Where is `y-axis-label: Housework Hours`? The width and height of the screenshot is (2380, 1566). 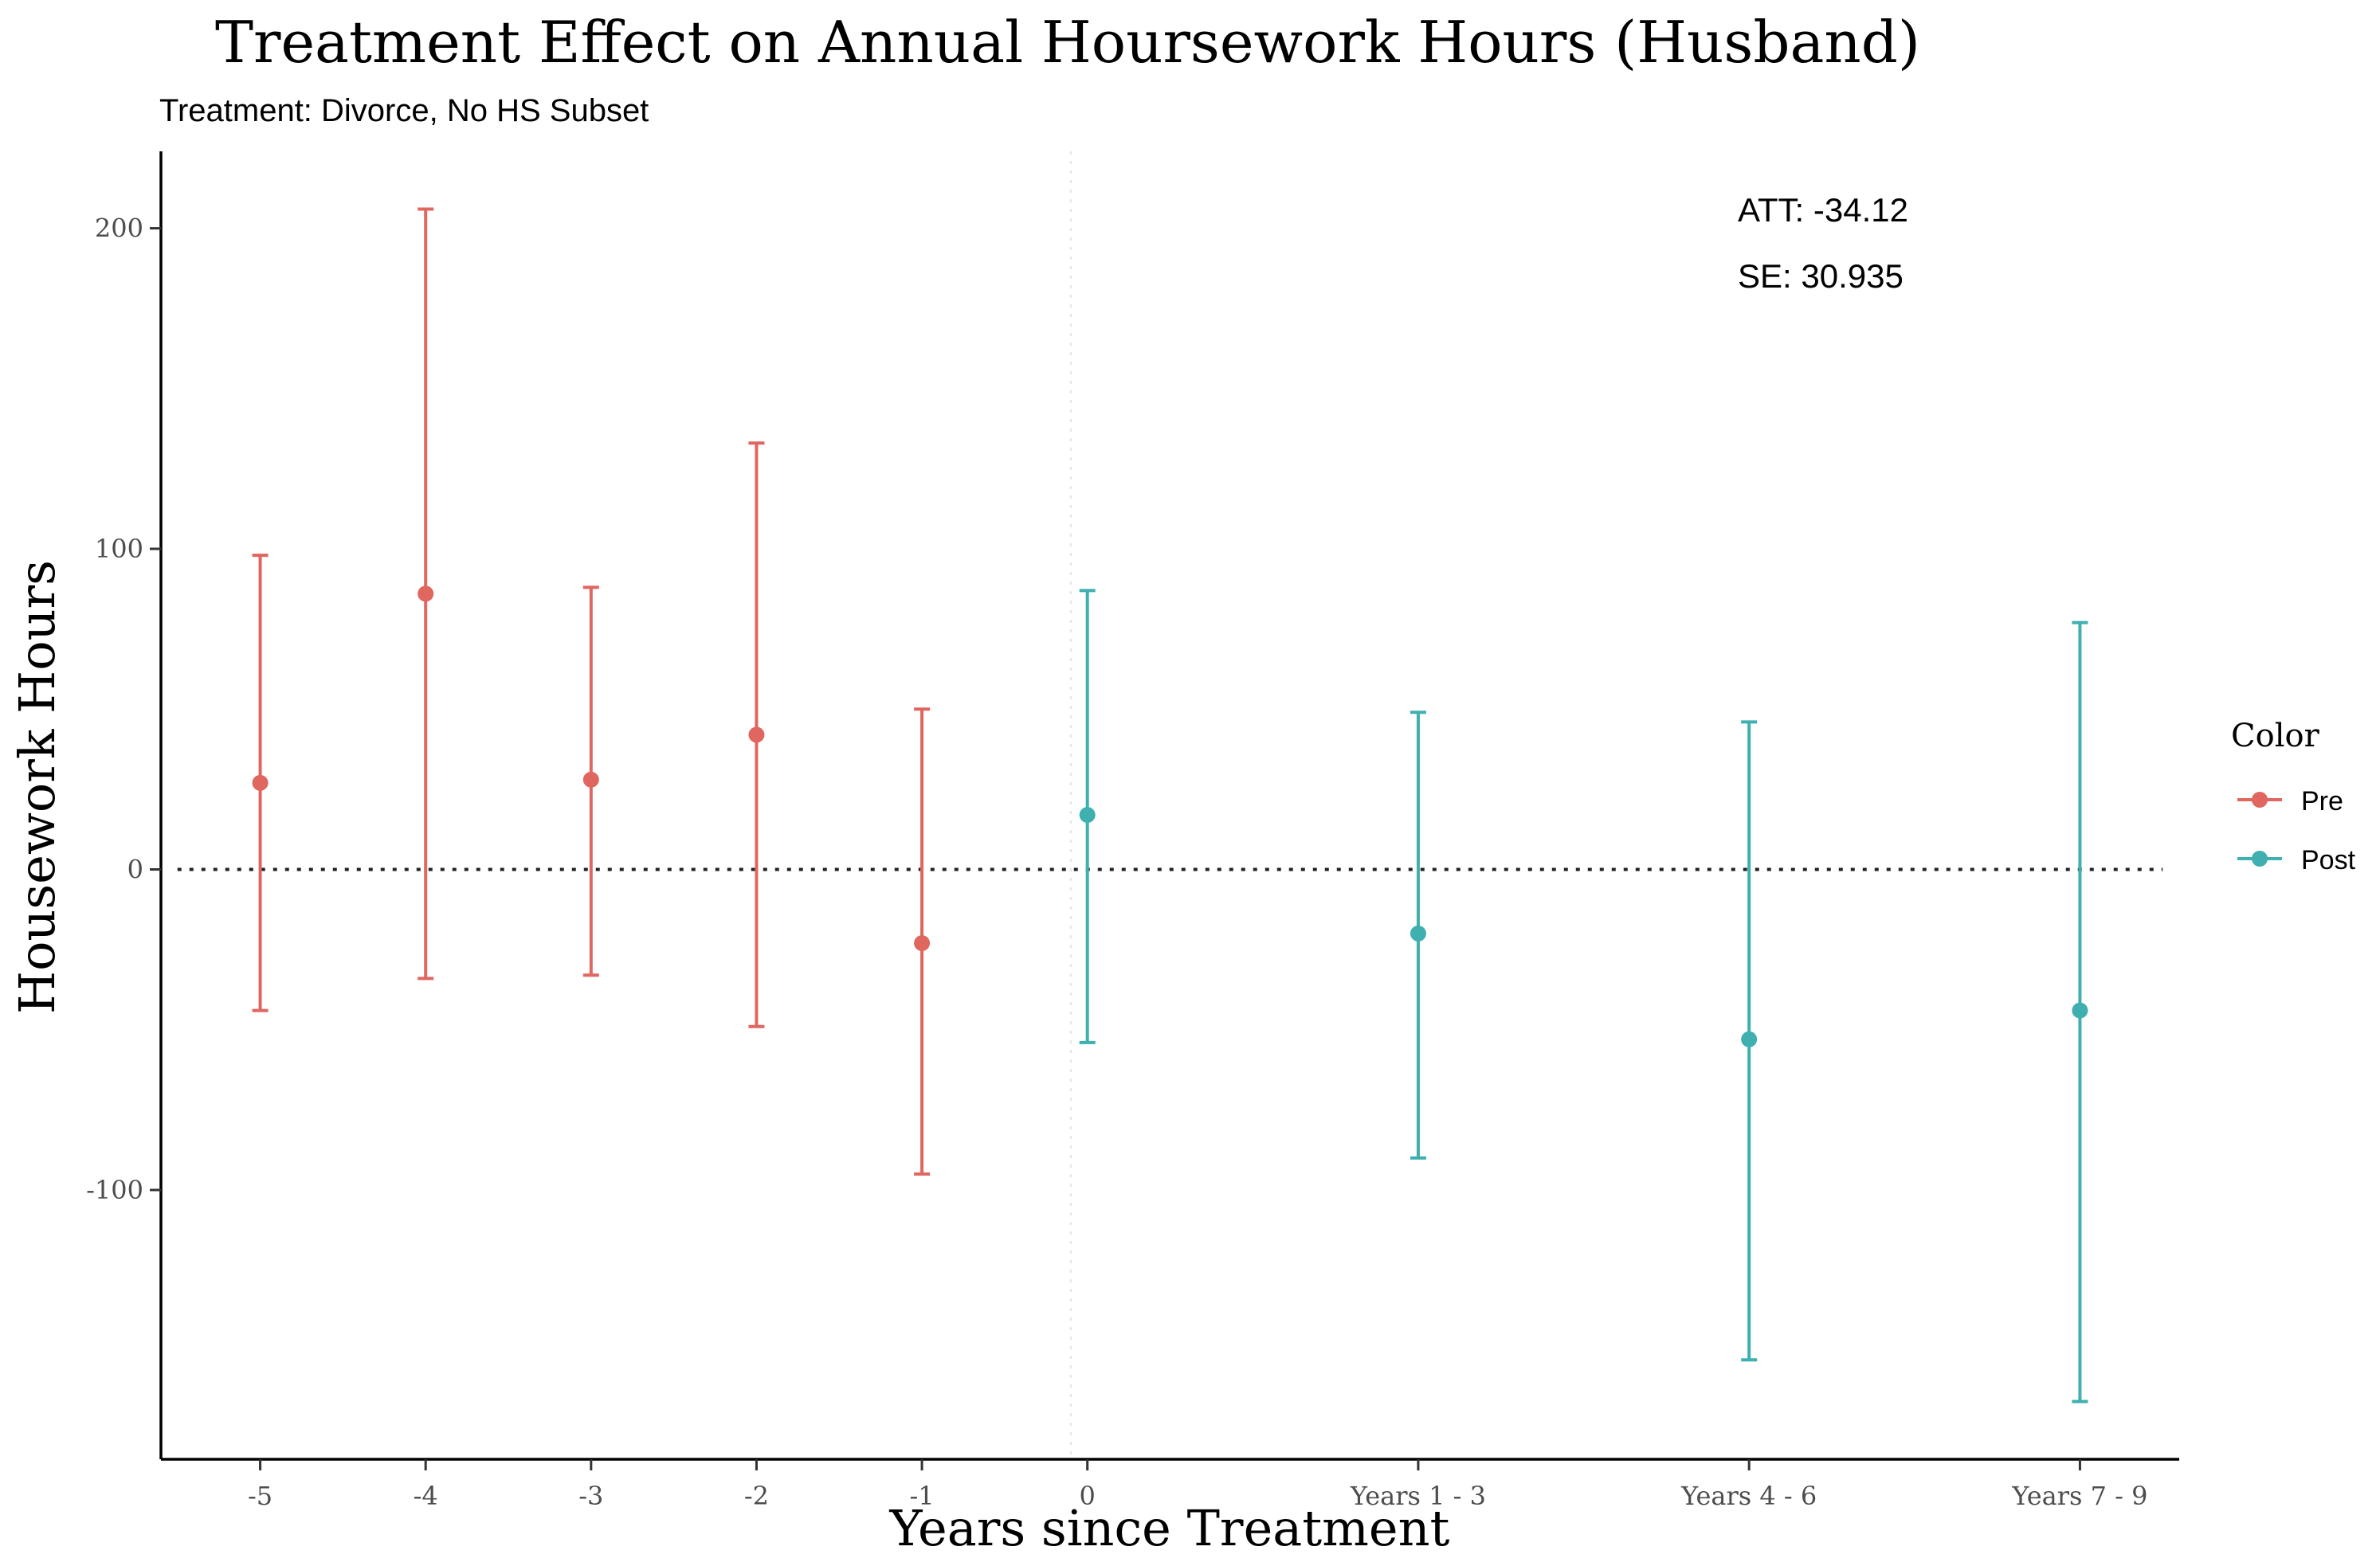 y-axis-label: Housework Hours is located at coordinates (37, 787).